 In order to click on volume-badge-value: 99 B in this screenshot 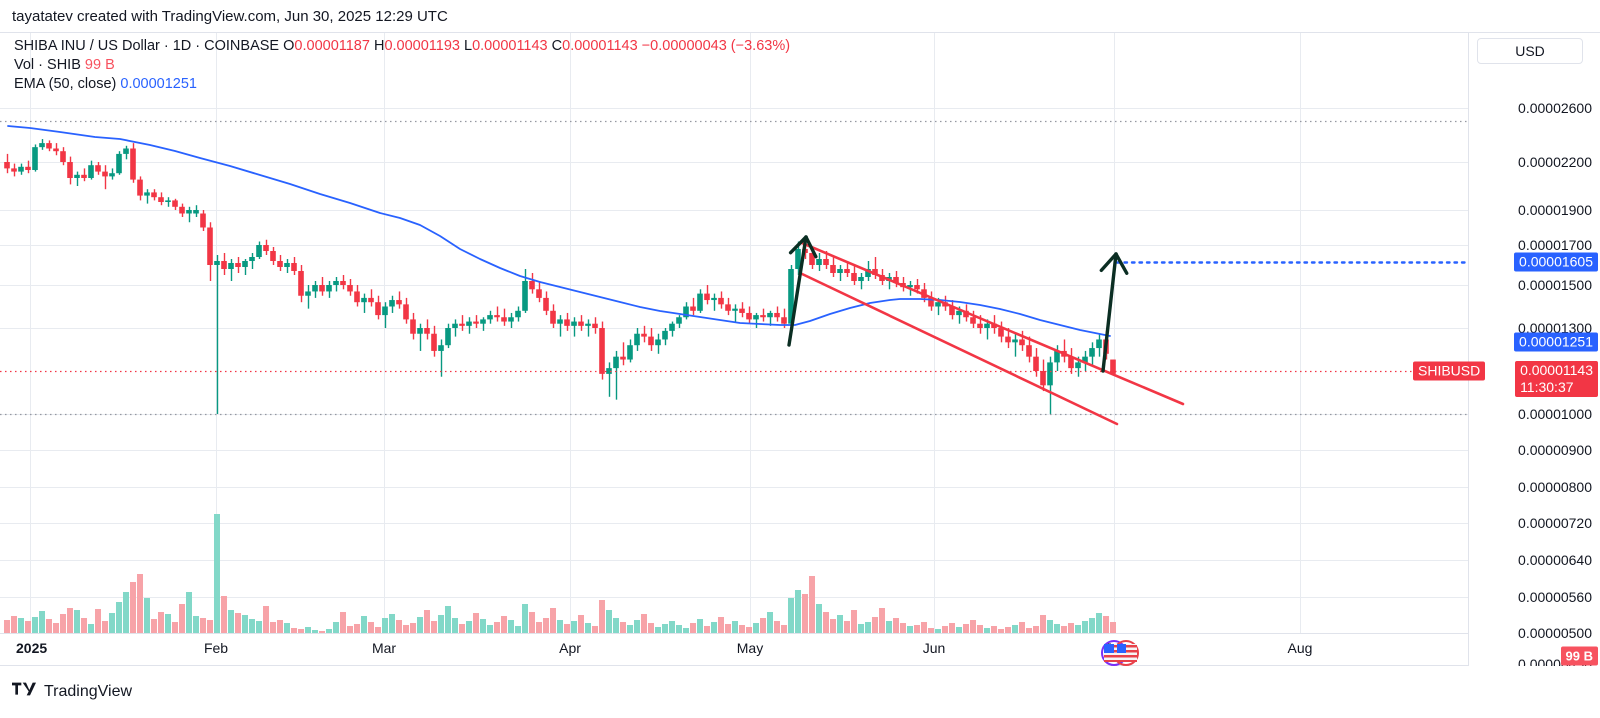, I will do `click(1579, 656)`.